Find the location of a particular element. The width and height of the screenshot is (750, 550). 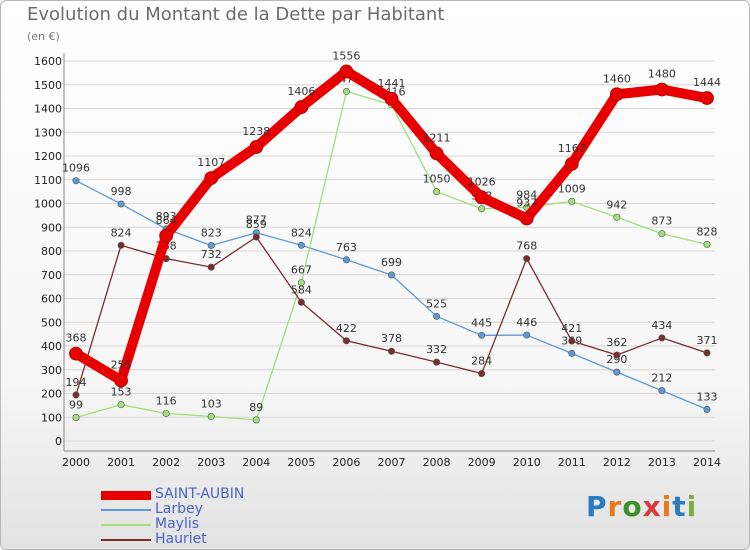

data-label: 445 is located at coordinates (481, 322).